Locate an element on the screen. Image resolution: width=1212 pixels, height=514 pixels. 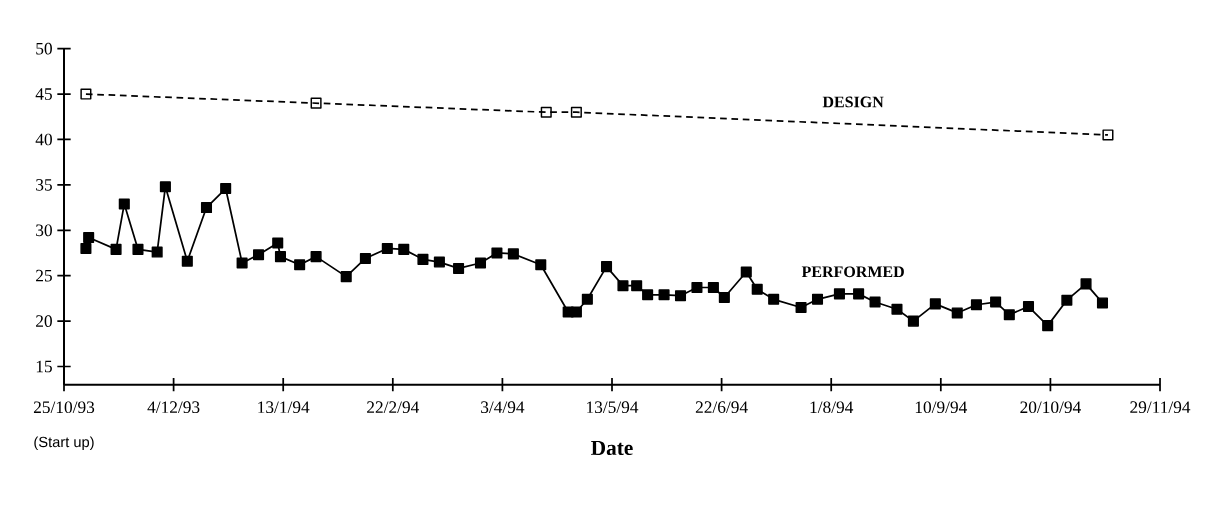
x-tick-label: 3/4/94 is located at coordinates (503, 407).